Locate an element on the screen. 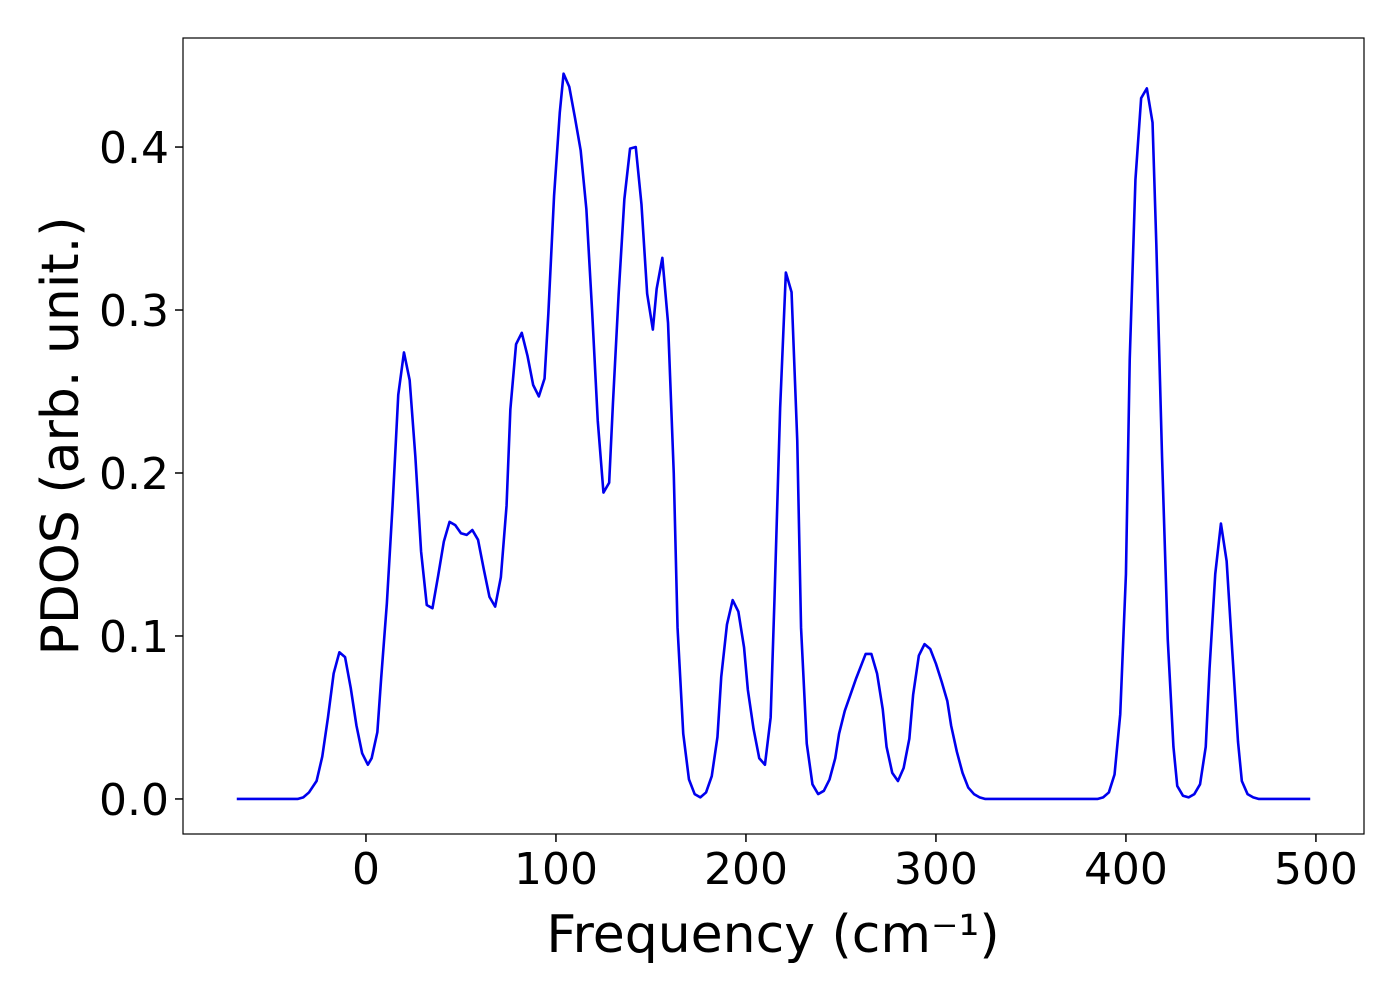  y-tick-label: 0.2 is located at coordinates (134, 474).